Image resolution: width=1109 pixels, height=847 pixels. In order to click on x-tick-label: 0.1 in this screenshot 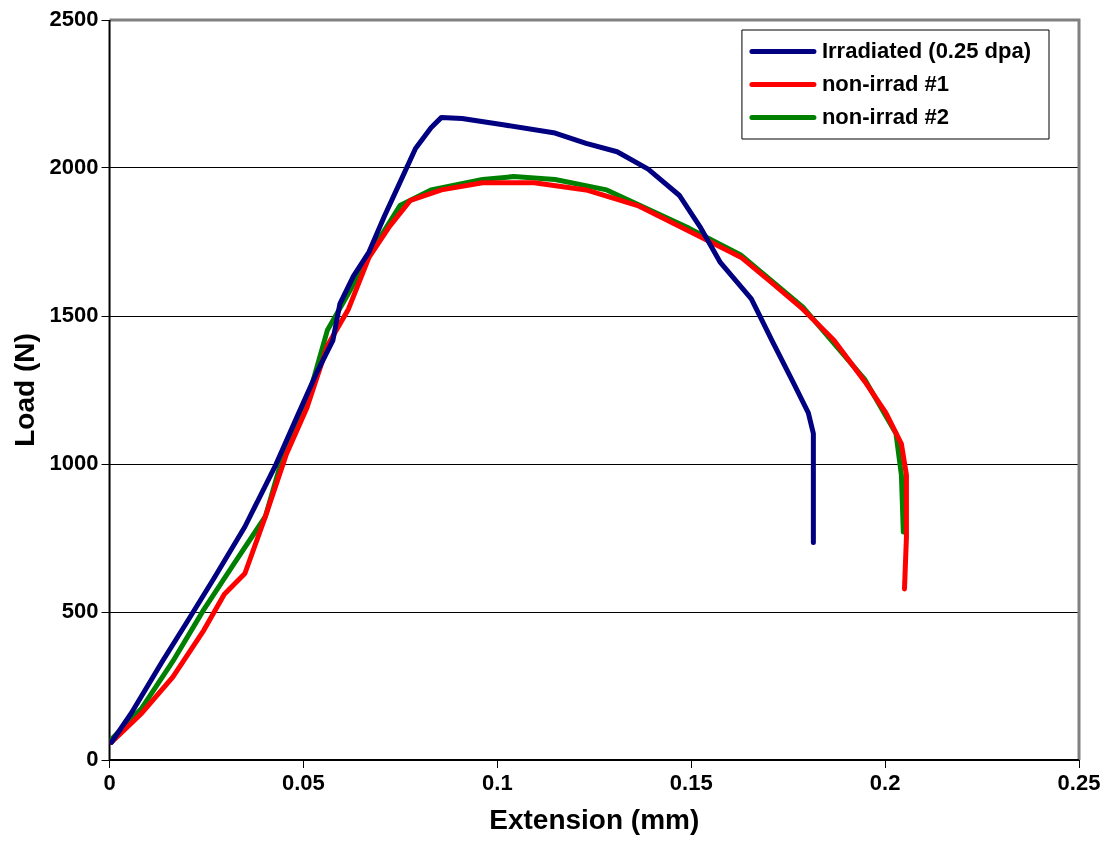, I will do `click(497, 783)`.